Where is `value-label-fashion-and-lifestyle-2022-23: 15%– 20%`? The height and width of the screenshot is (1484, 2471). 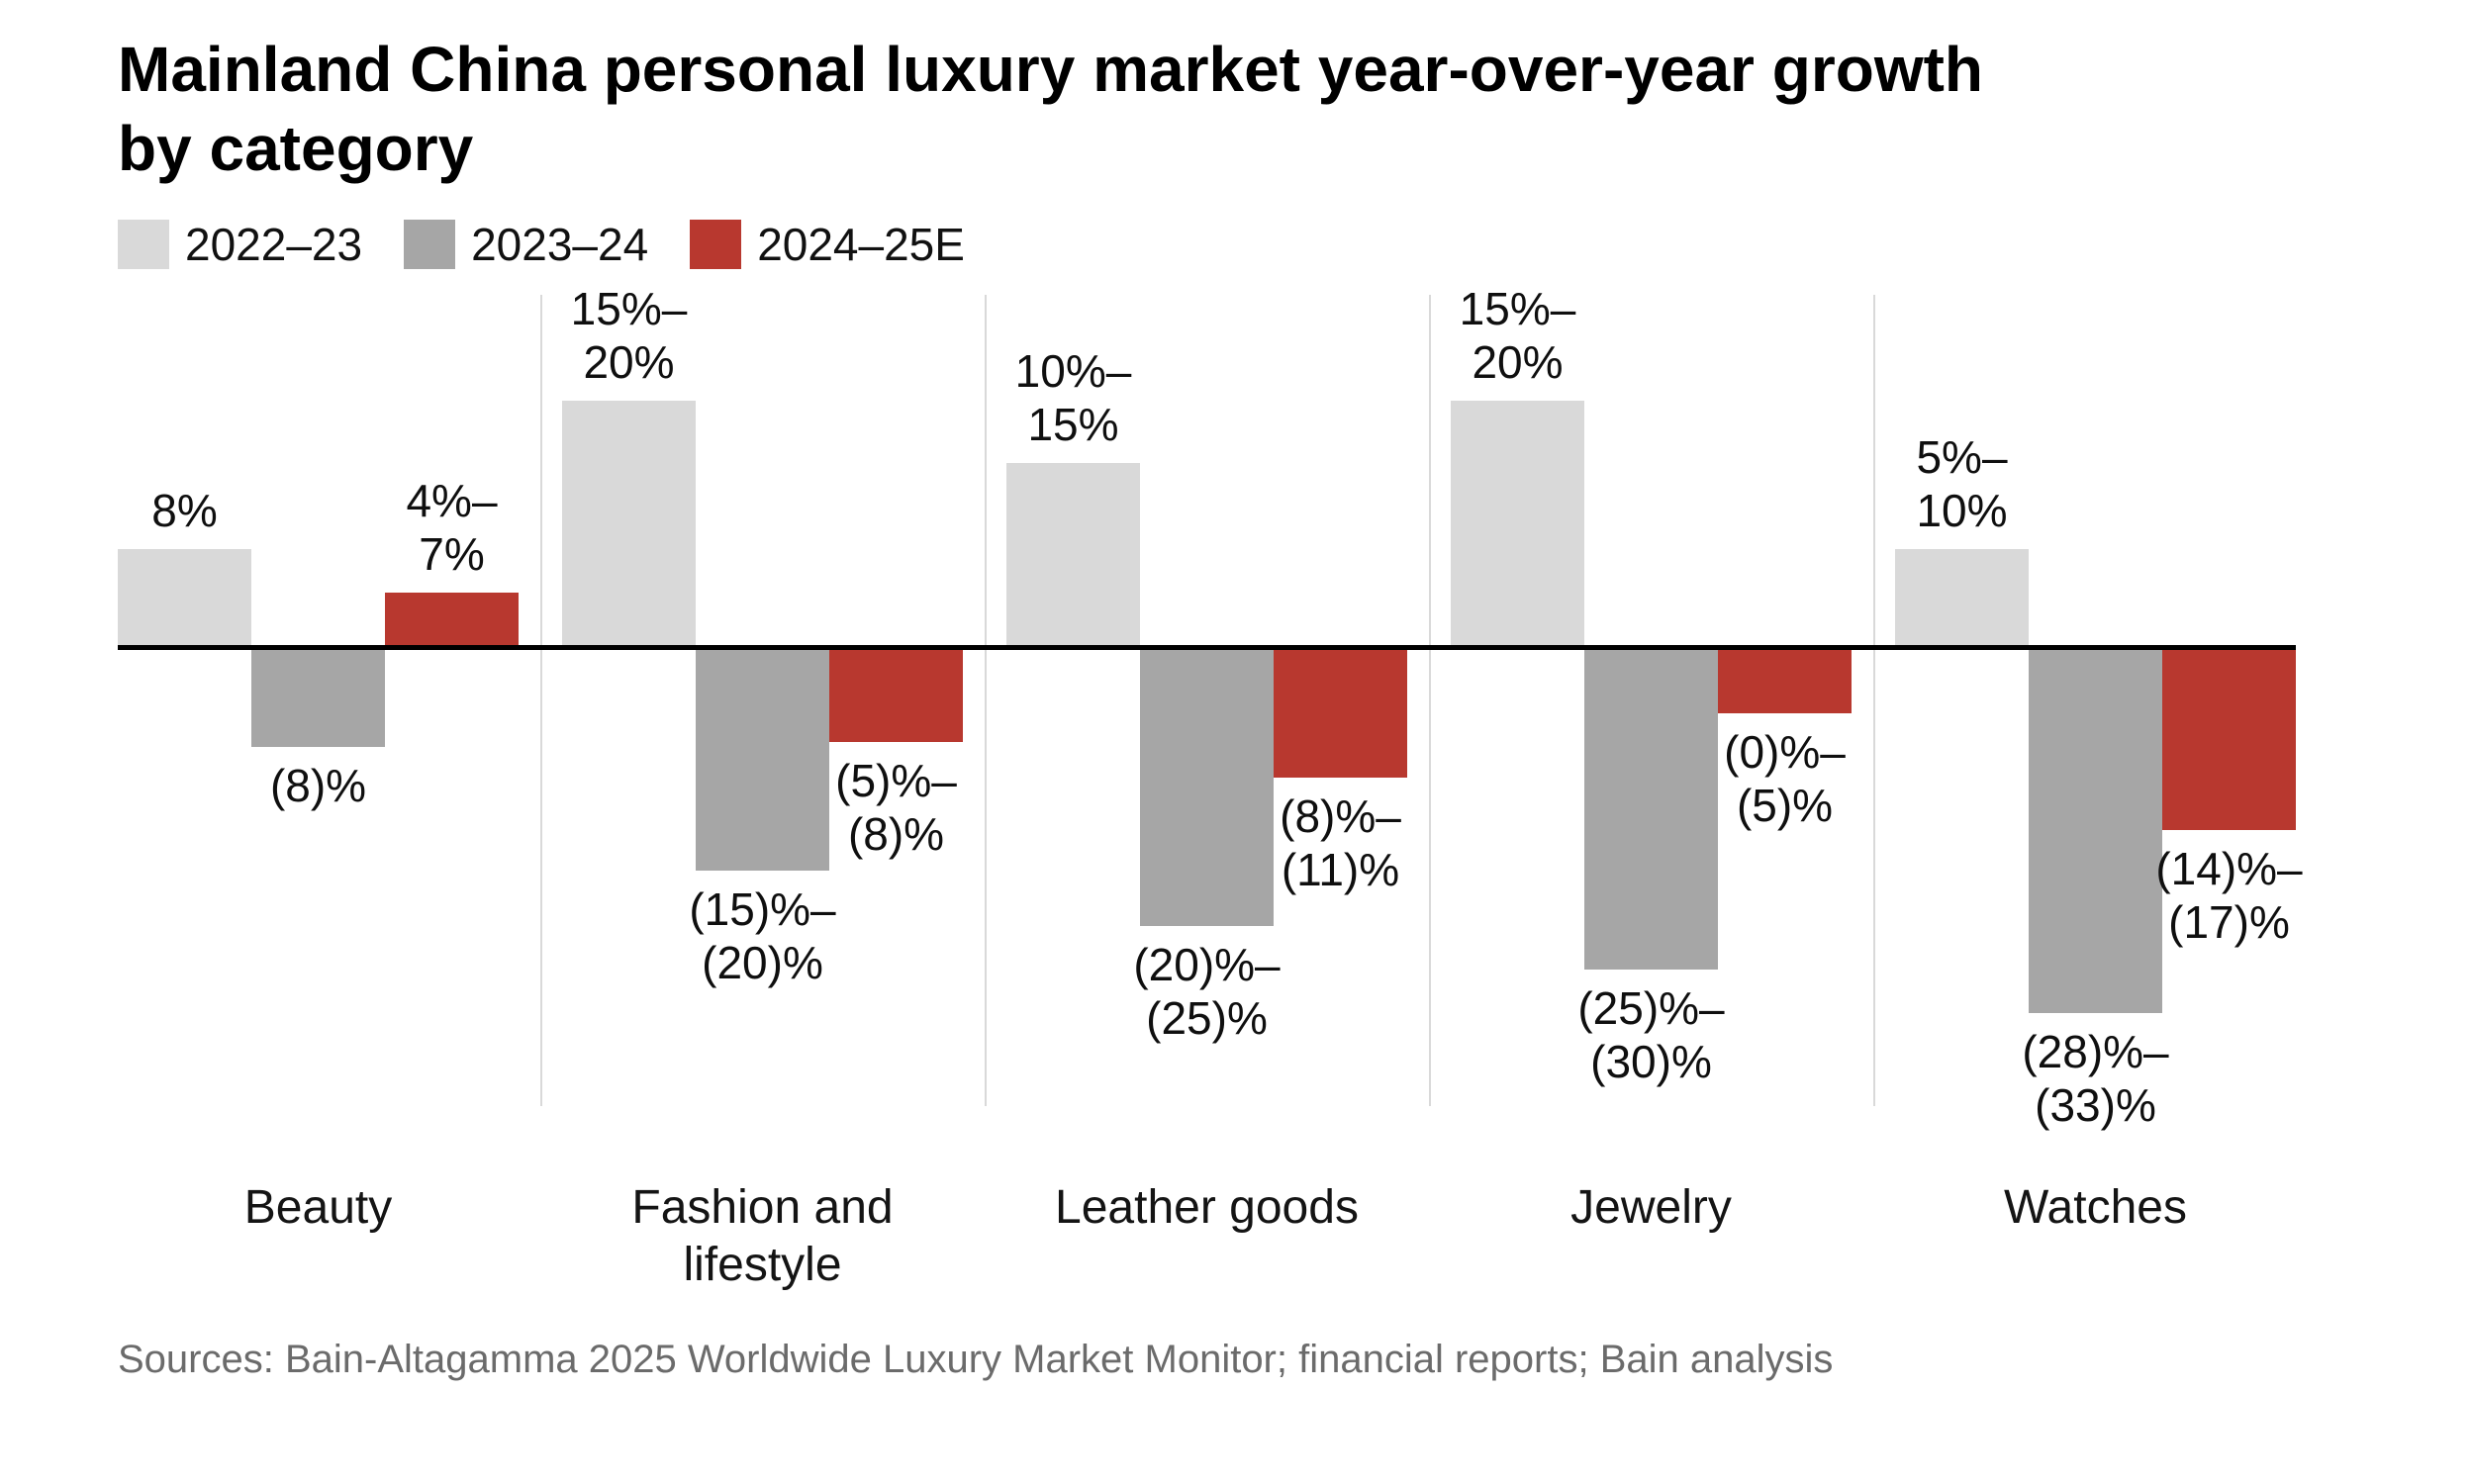
value-label-fashion-and-lifestyle-2022-23: 15%– 20% is located at coordinates (629, 335).